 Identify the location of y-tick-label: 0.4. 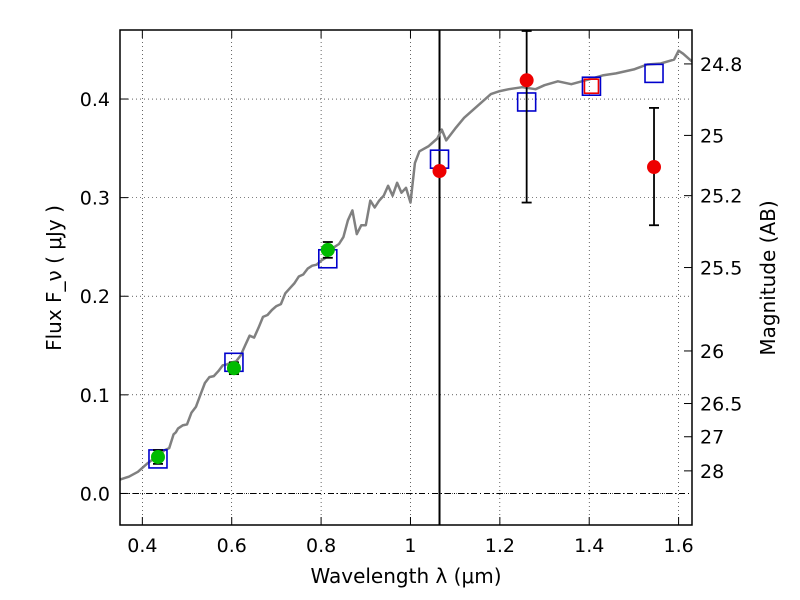
(95, 100).